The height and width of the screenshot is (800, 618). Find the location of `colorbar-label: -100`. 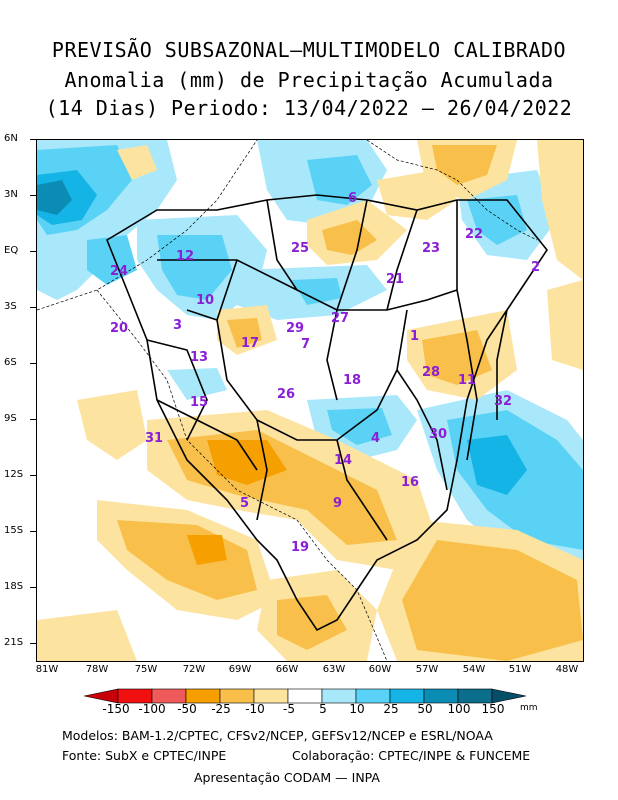

colorbar-label: -100 is located at coordinates (152, 709).